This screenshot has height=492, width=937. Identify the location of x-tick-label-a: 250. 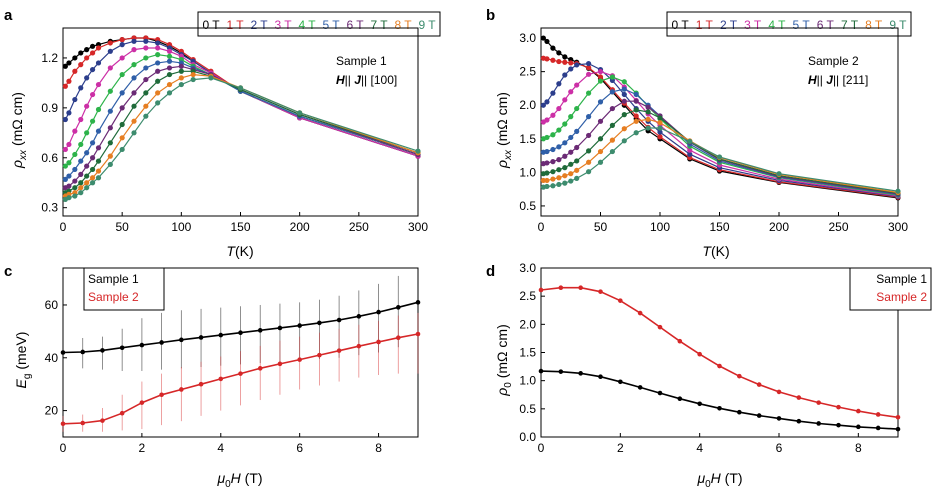
(359, 227).